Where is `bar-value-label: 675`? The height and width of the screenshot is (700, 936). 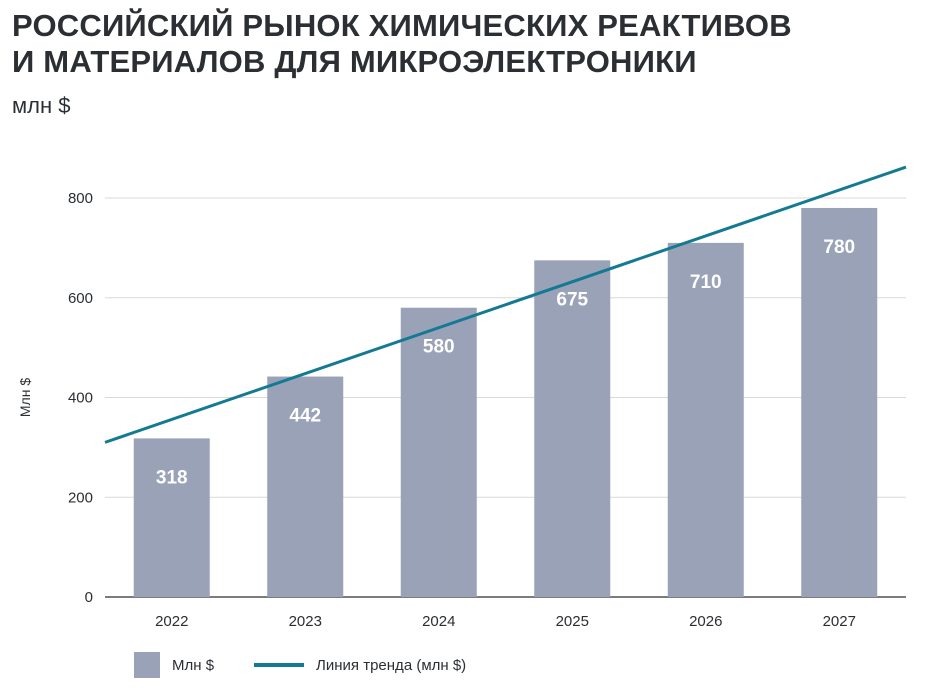 bar-value-label: 675 is located at coordinates (572, 299).